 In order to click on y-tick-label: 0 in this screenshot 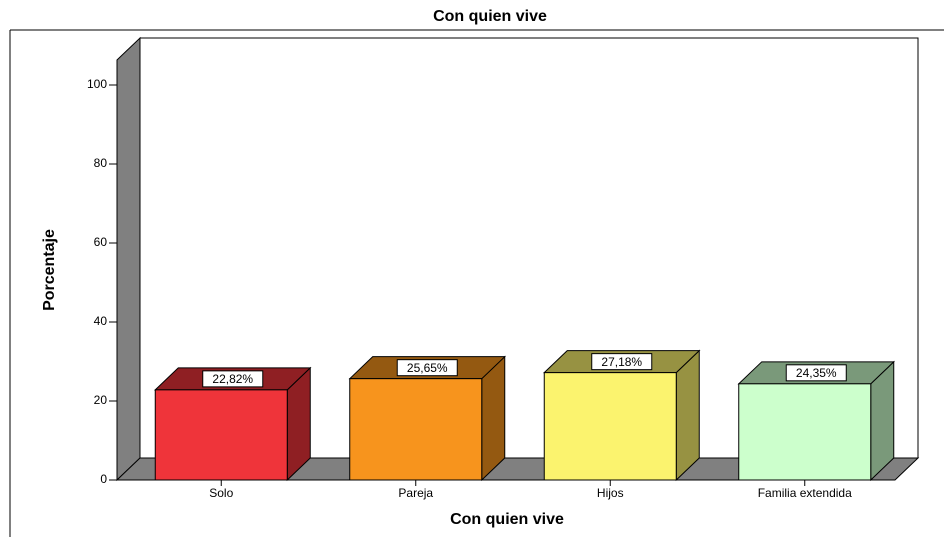, I will do `click(103, 479)`.